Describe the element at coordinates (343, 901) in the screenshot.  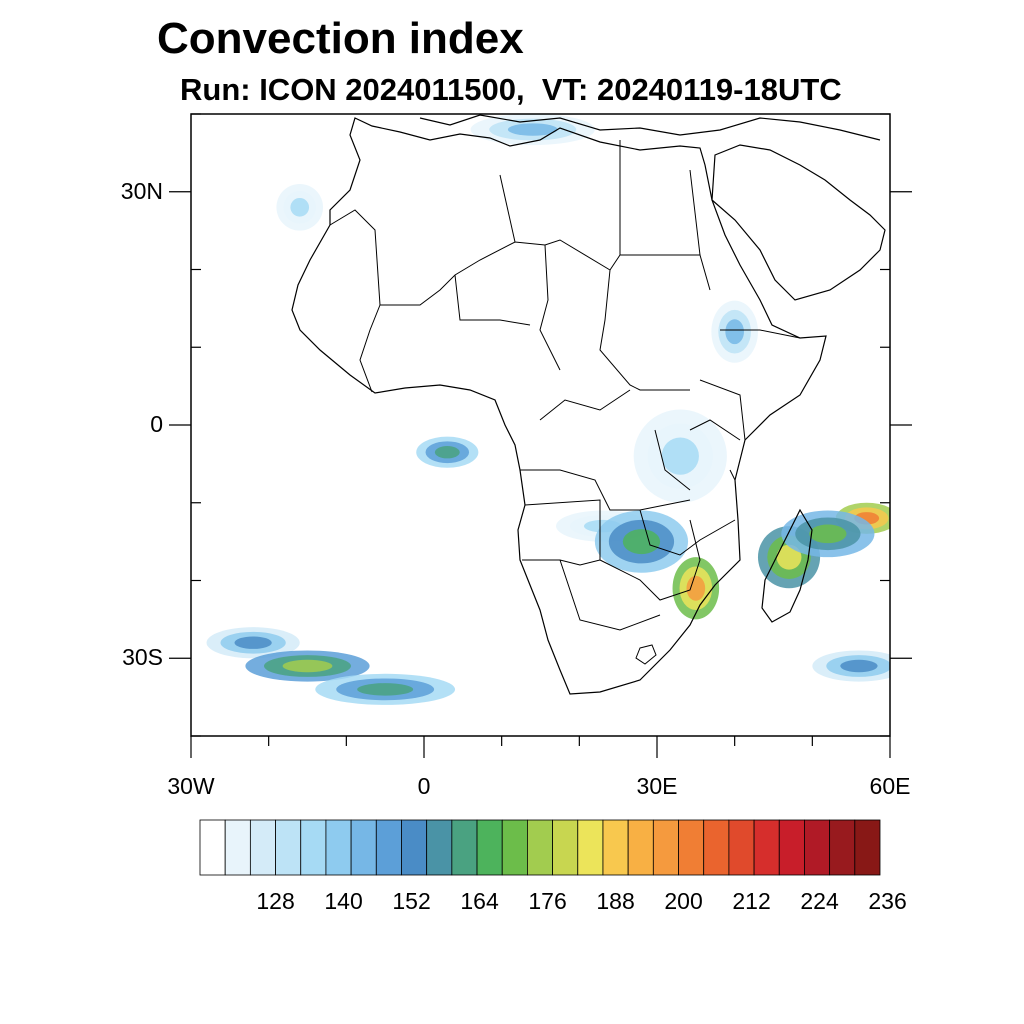
I see `colorbar-label: 140` at that location.